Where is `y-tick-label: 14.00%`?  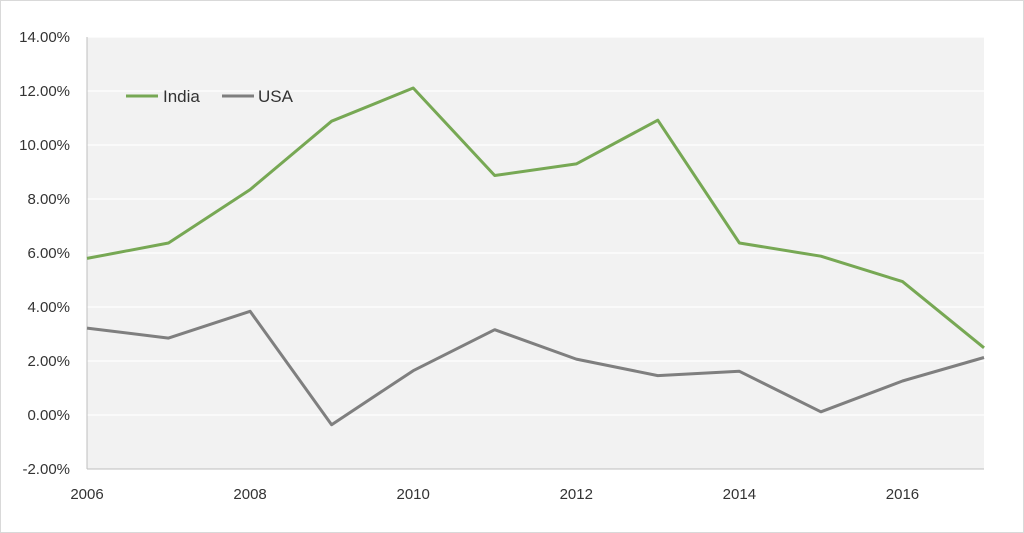 y-tick-label: 14.00% is located at coordinates (44, 37).